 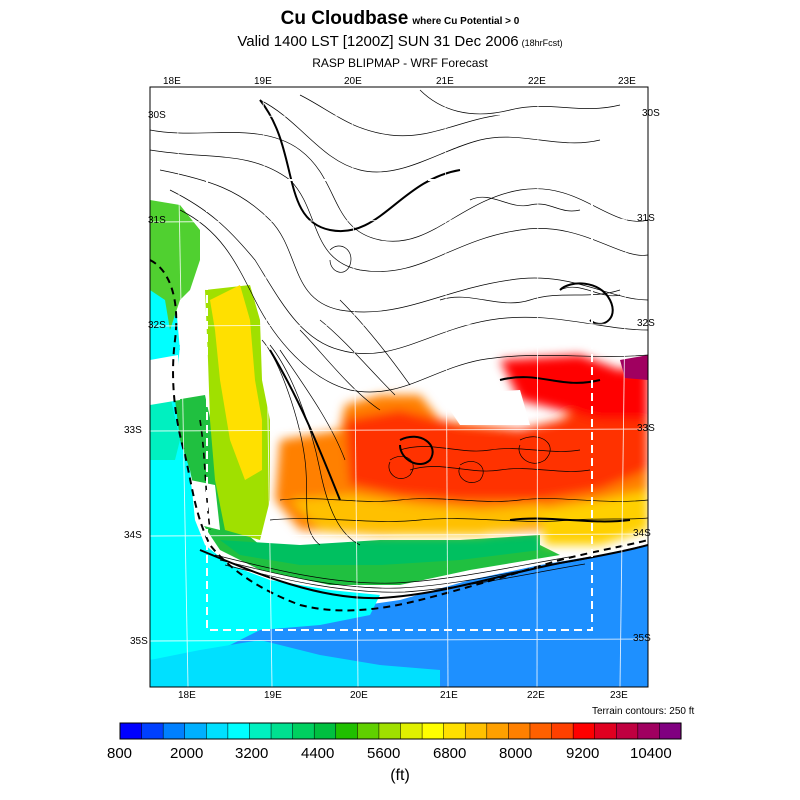 I want to click on lat-left-label: 35S, so click(x=139, y=641).